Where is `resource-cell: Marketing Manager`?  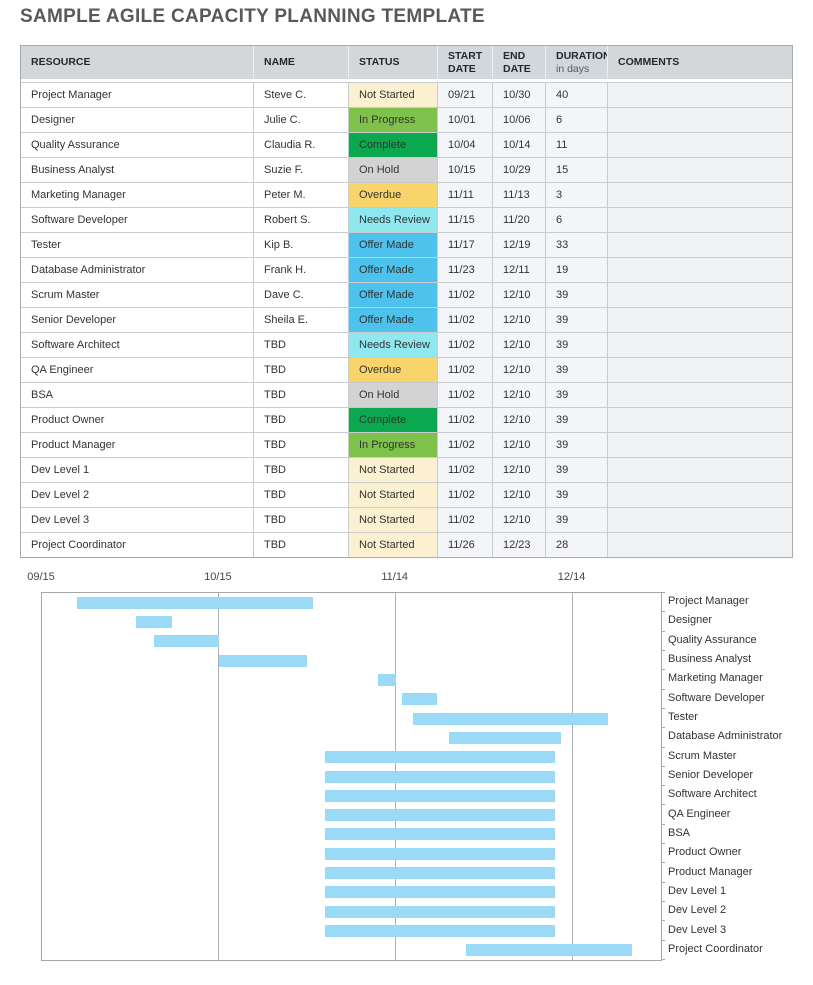 resource-cell: Marketing Manager is located at coordinates (137, 195).